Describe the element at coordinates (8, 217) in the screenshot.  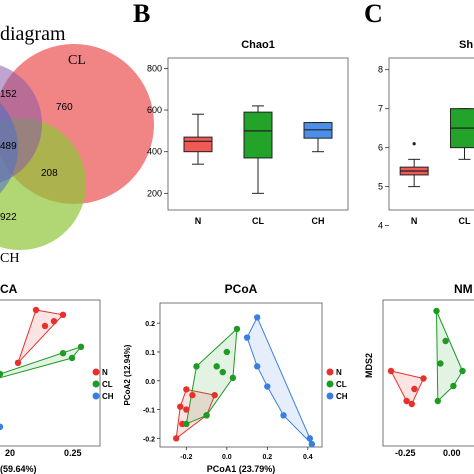
I see `venn-count: 922` at that location.